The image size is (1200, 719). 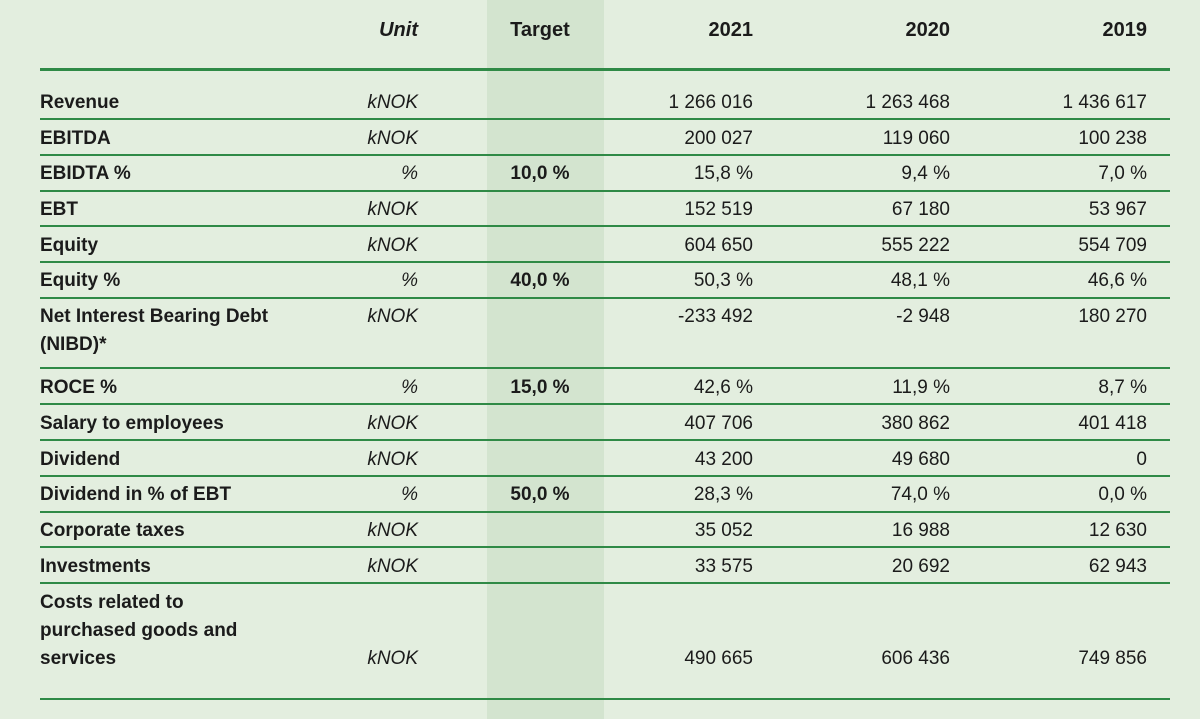 What do you see at coordinates (112, 530) in the screenshot?
I see `row-label: Corporate taxes` at bounding box center [112, 530].